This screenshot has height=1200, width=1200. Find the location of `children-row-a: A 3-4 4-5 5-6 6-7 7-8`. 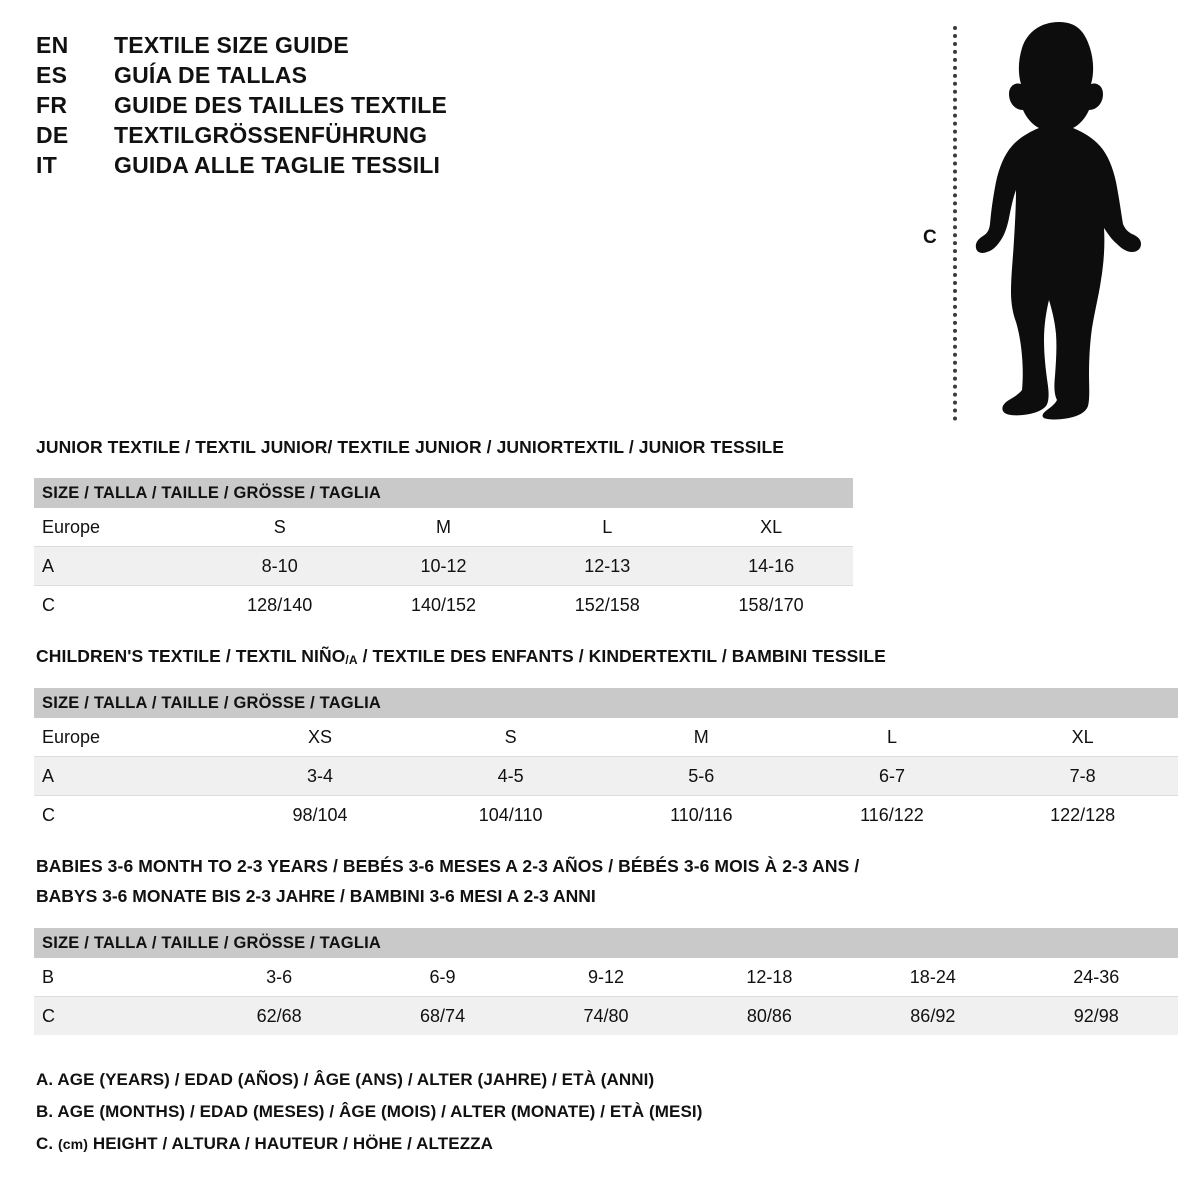

children-row-a: A 3-4 4-5 5-6 6-7 7-8 is located at coordinates (606, 776).